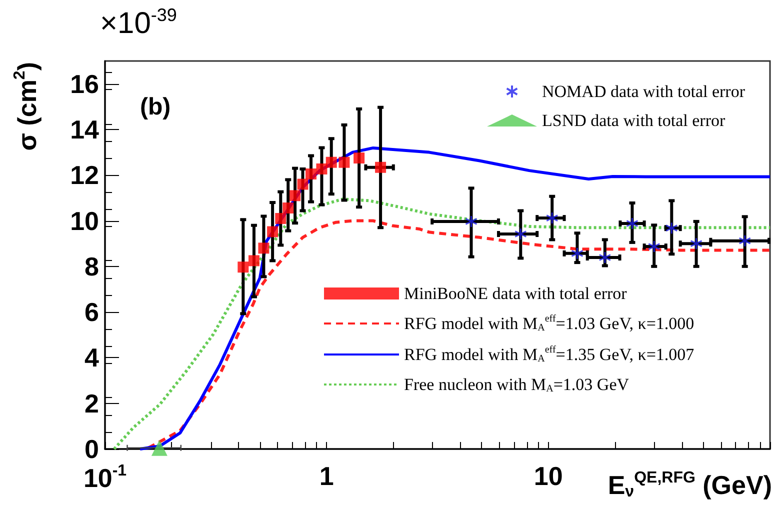 The height and width of the screenshot is (513, 780). Describe the element at coordinates (634, 120) in the screenshot. I see `legend-label: LSND data with total error` at that location.